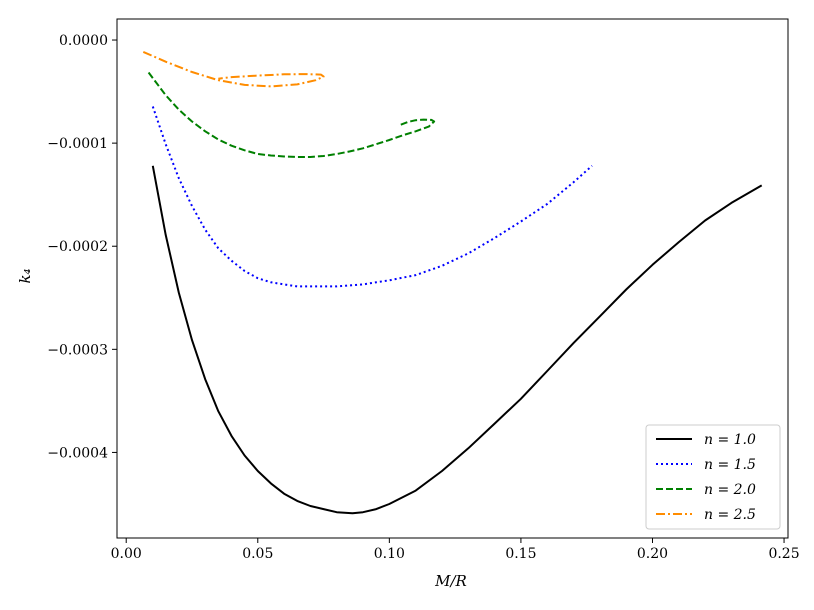 The height and width of the screenshot is (610, 814). What do you see at coordinates (77, 144) in the screenshot?
I see `y-tick-label: −0.0001` at bounding box center [77, 144].